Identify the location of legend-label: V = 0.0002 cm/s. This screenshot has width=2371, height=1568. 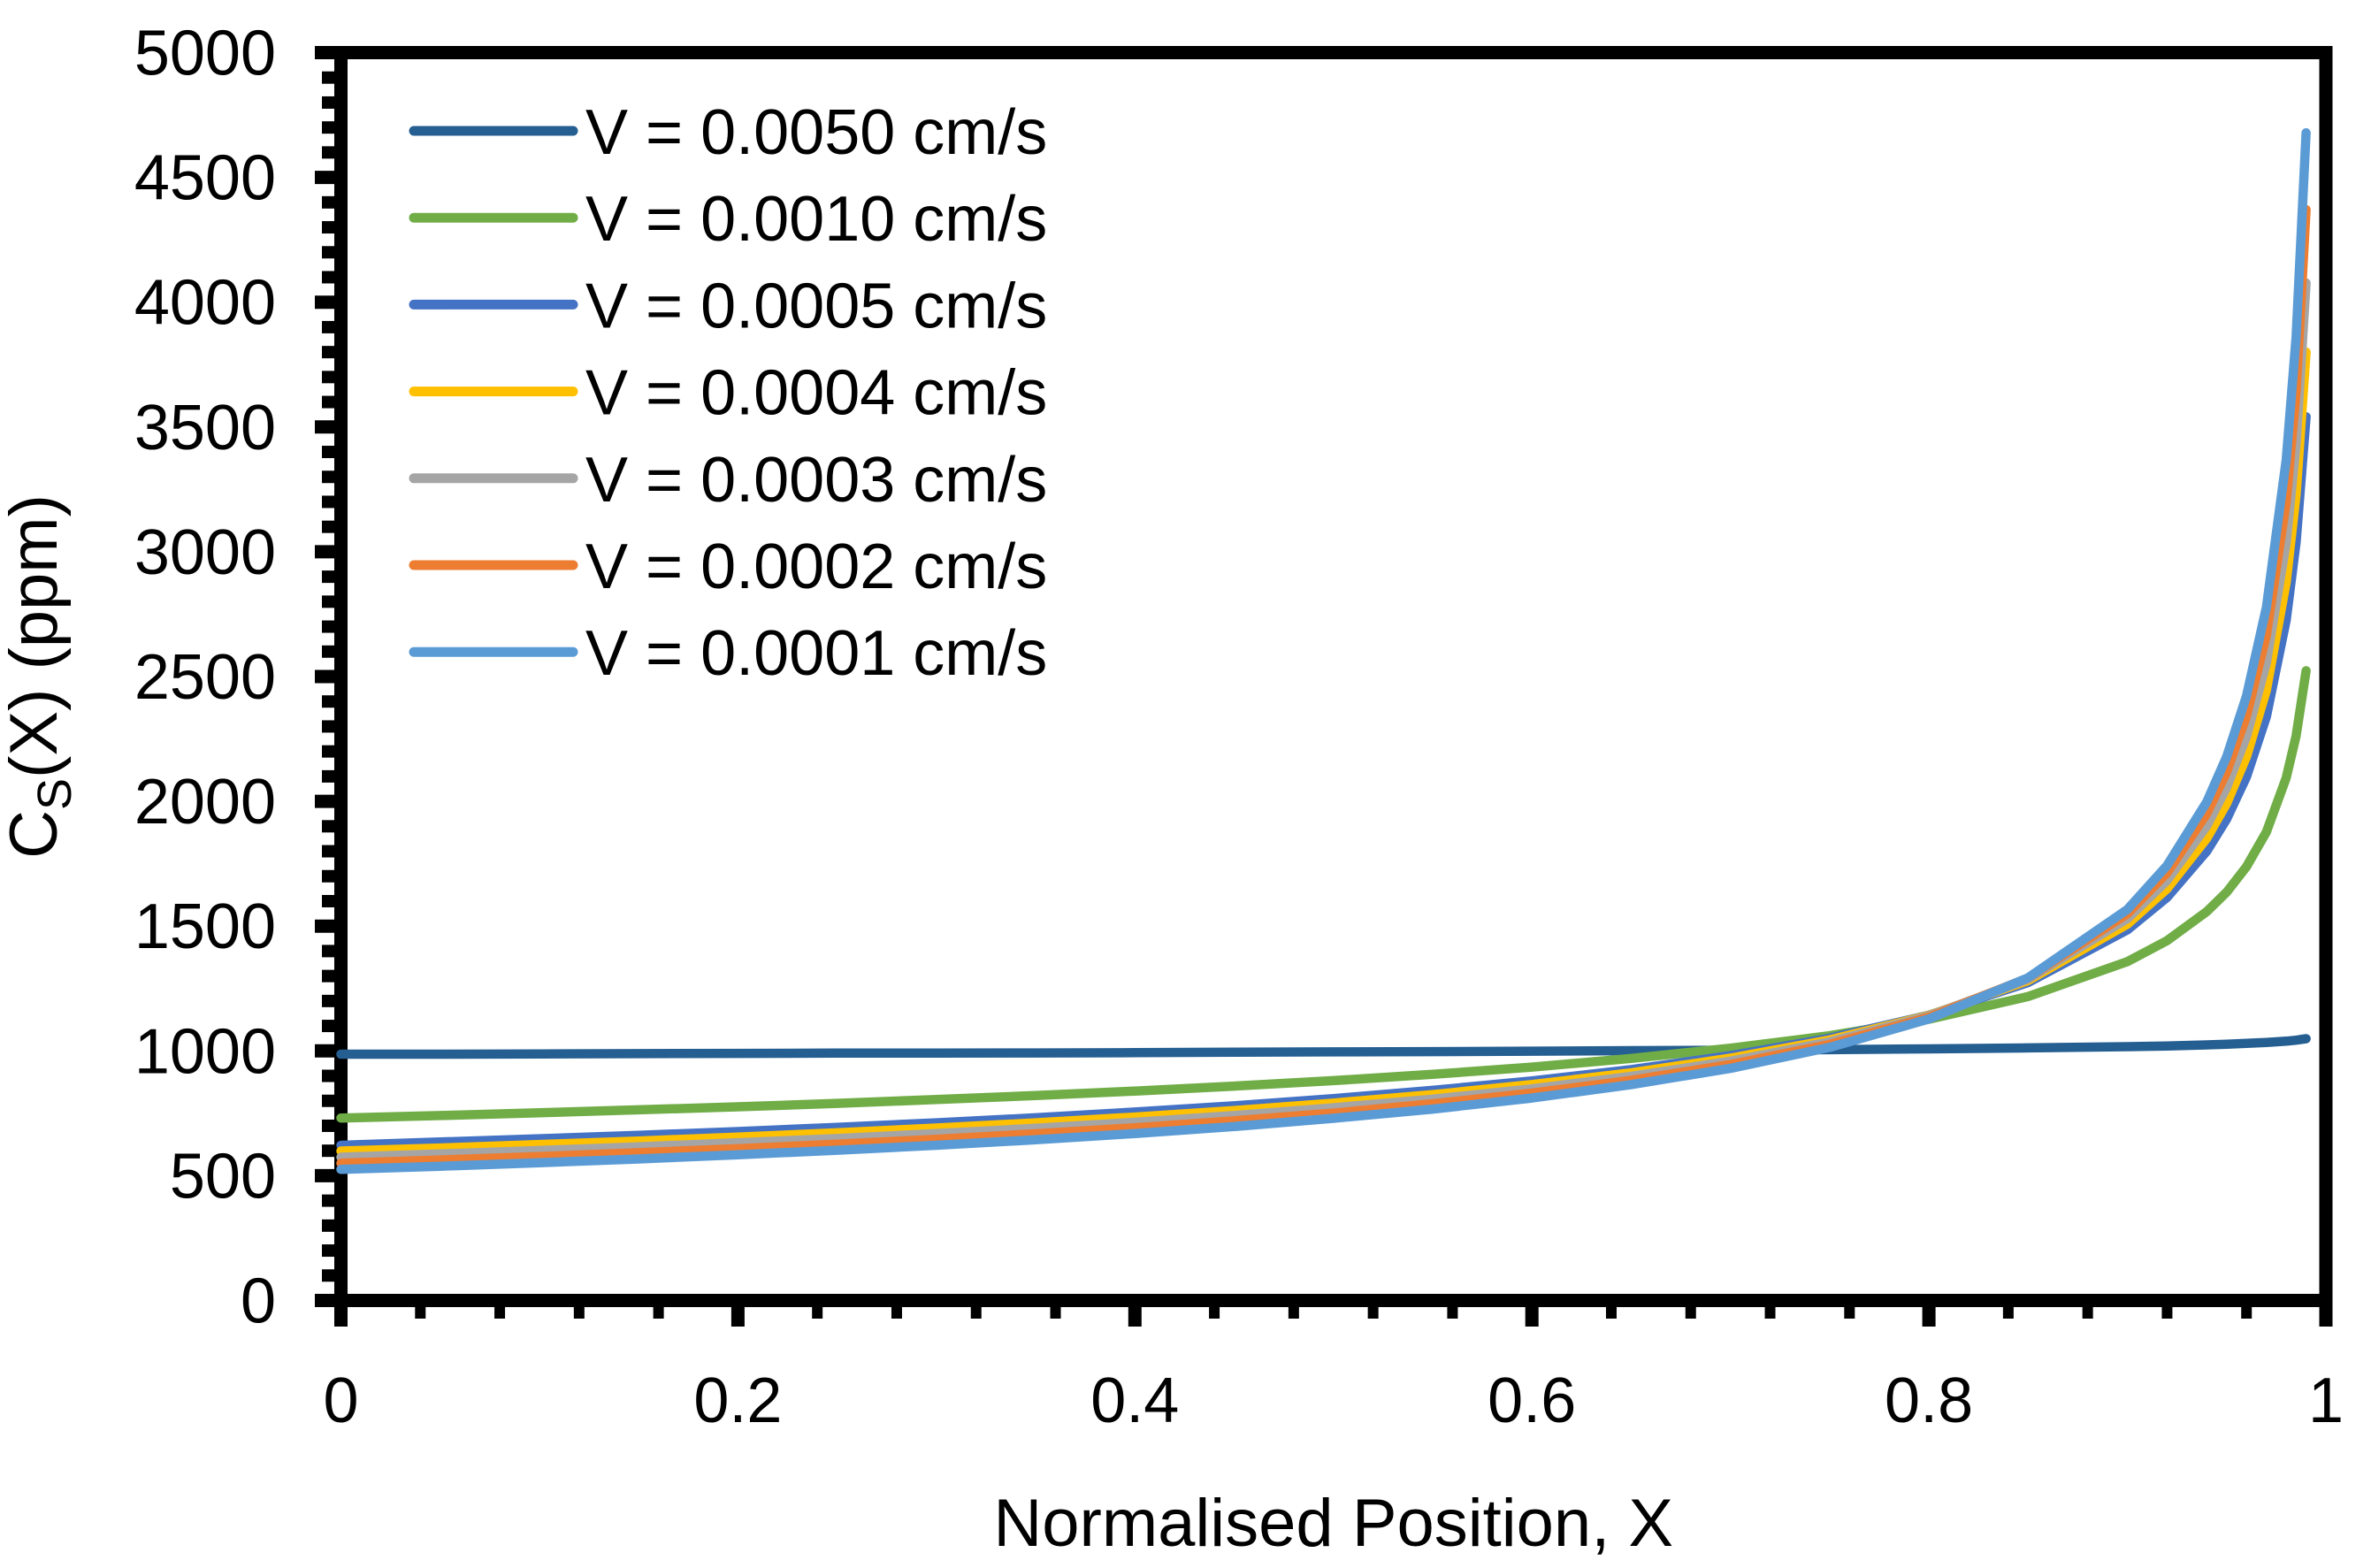
(816, 567).